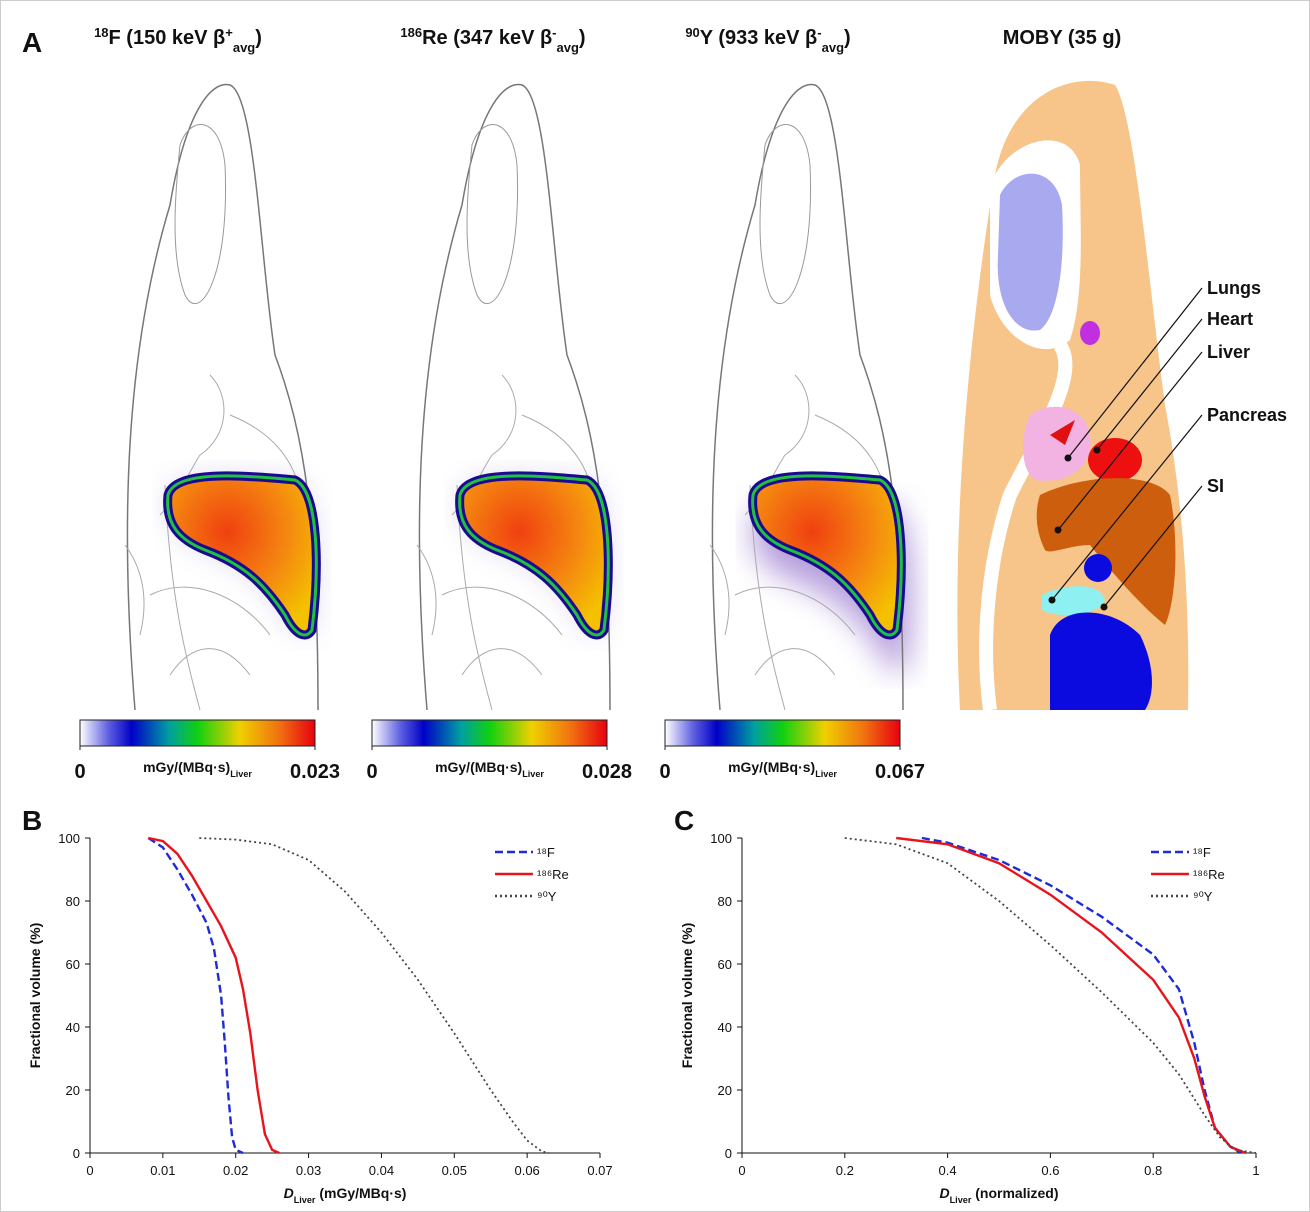 This screenshot has height=1212, width=1310. What do you see at coordinates (1026, 526) in the screenshot?
I see `spine` at bounding box center [1026, 526].